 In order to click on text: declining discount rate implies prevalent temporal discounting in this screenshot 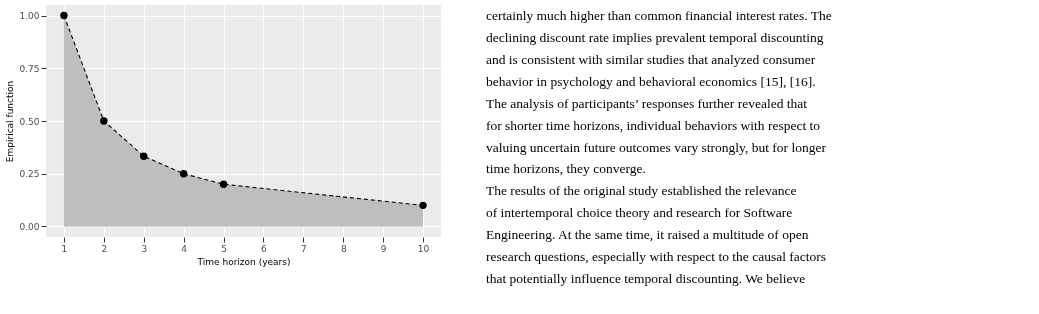, I will do `click(655, 37)`.